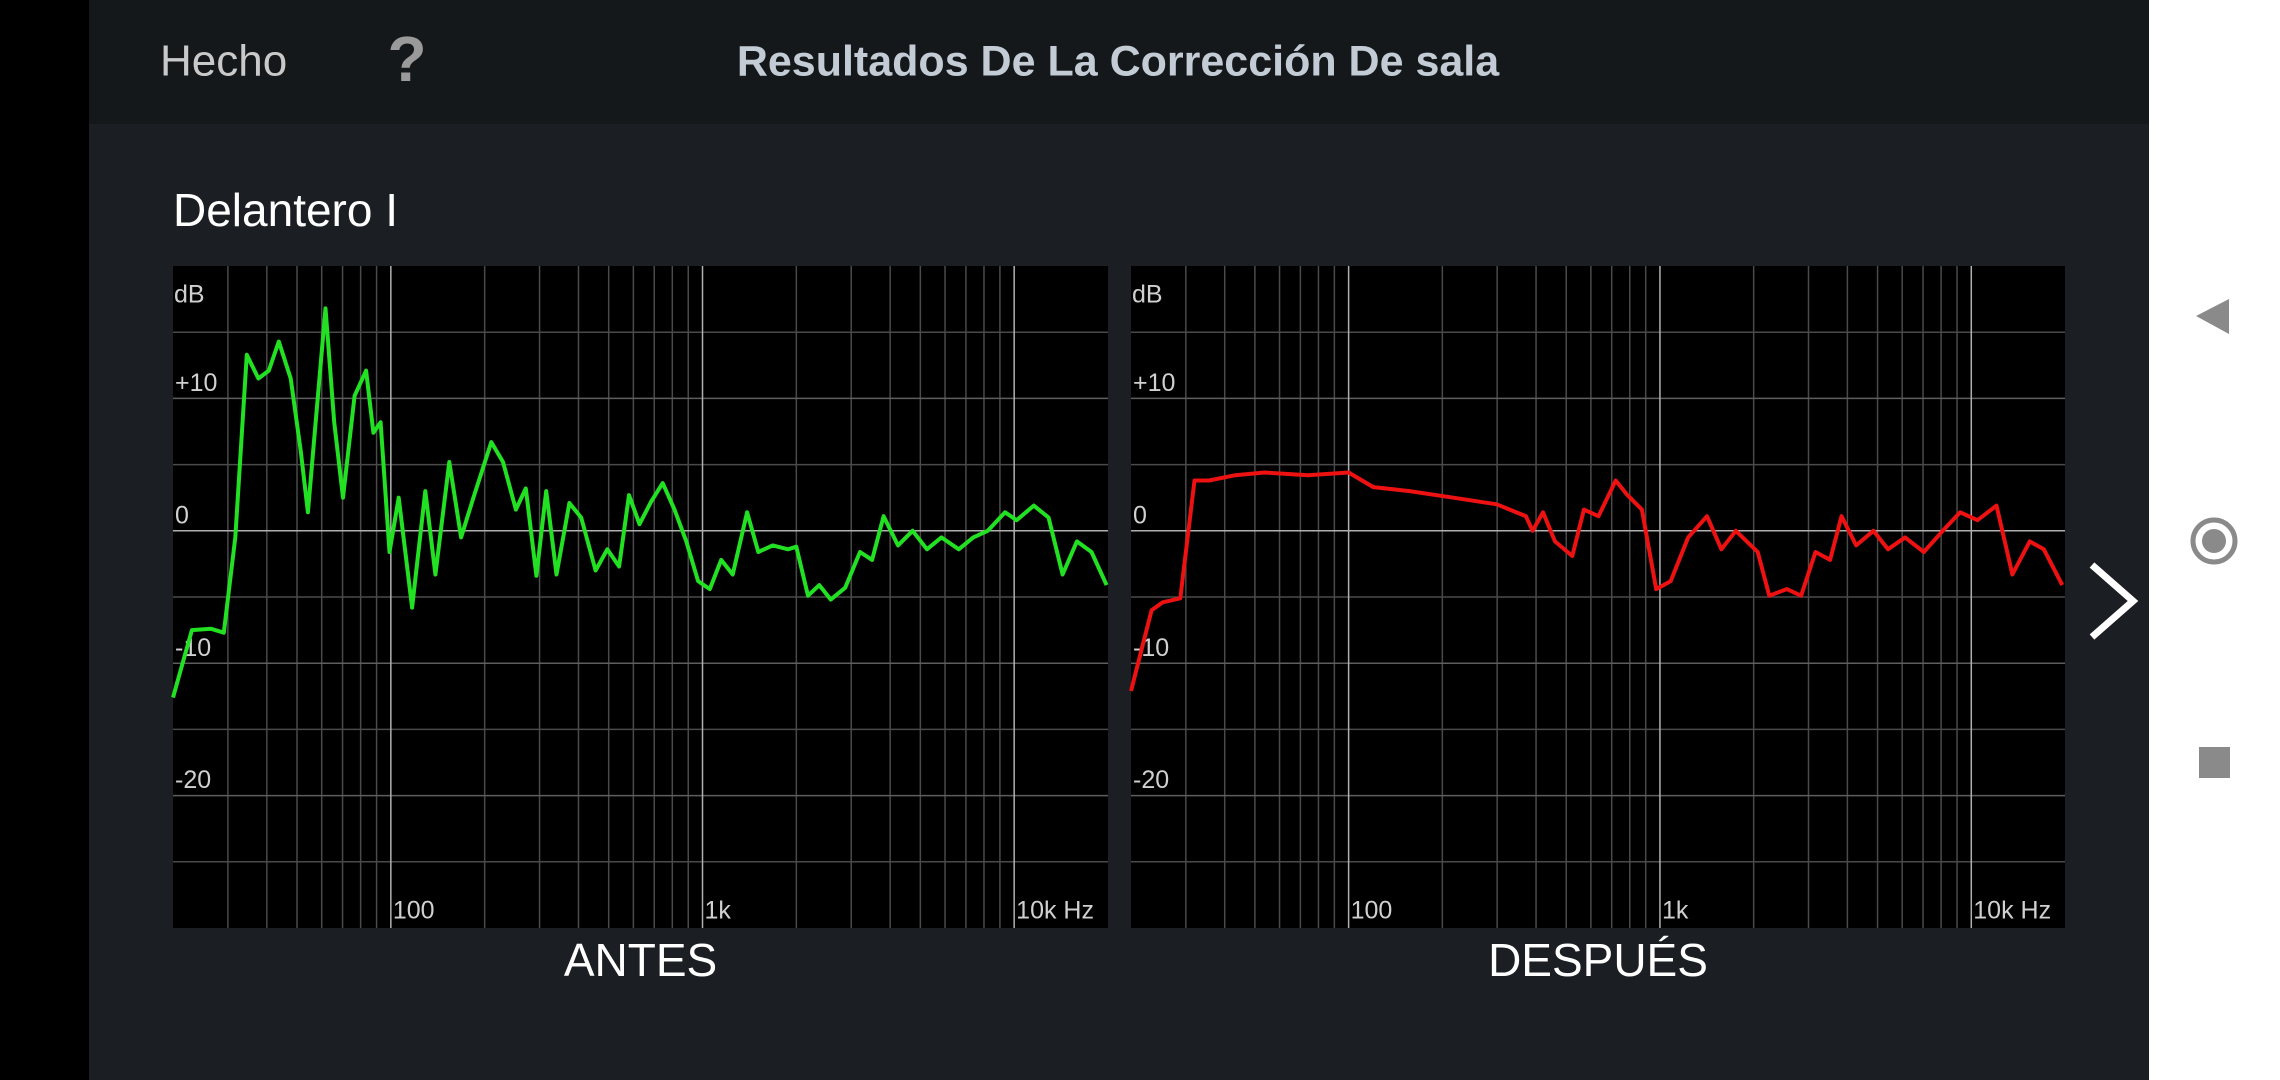 The width and height of the screenshot is (2280, 1080). I want to click on section-title: Delantero I, so click(285, 210).